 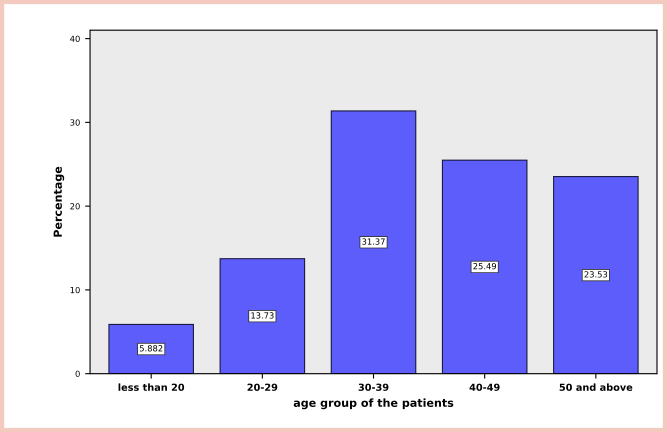 What do you see at coordinates (596, 387) in the screenshot?
I see `x-tick-label: 50 and above` at bounding box center [596, 387].